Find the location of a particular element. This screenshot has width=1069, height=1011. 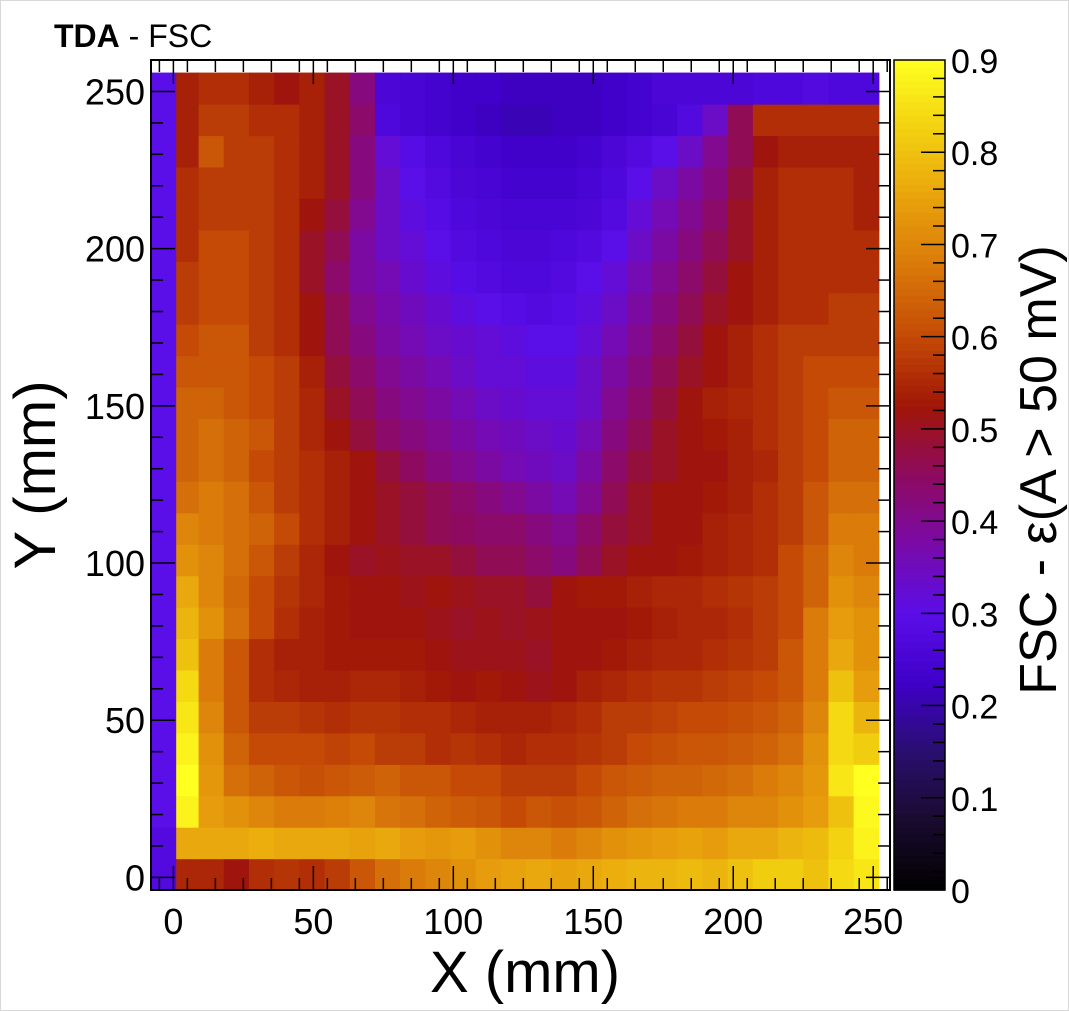

x-tick-label: 50 is located at coordinates (313, 921).